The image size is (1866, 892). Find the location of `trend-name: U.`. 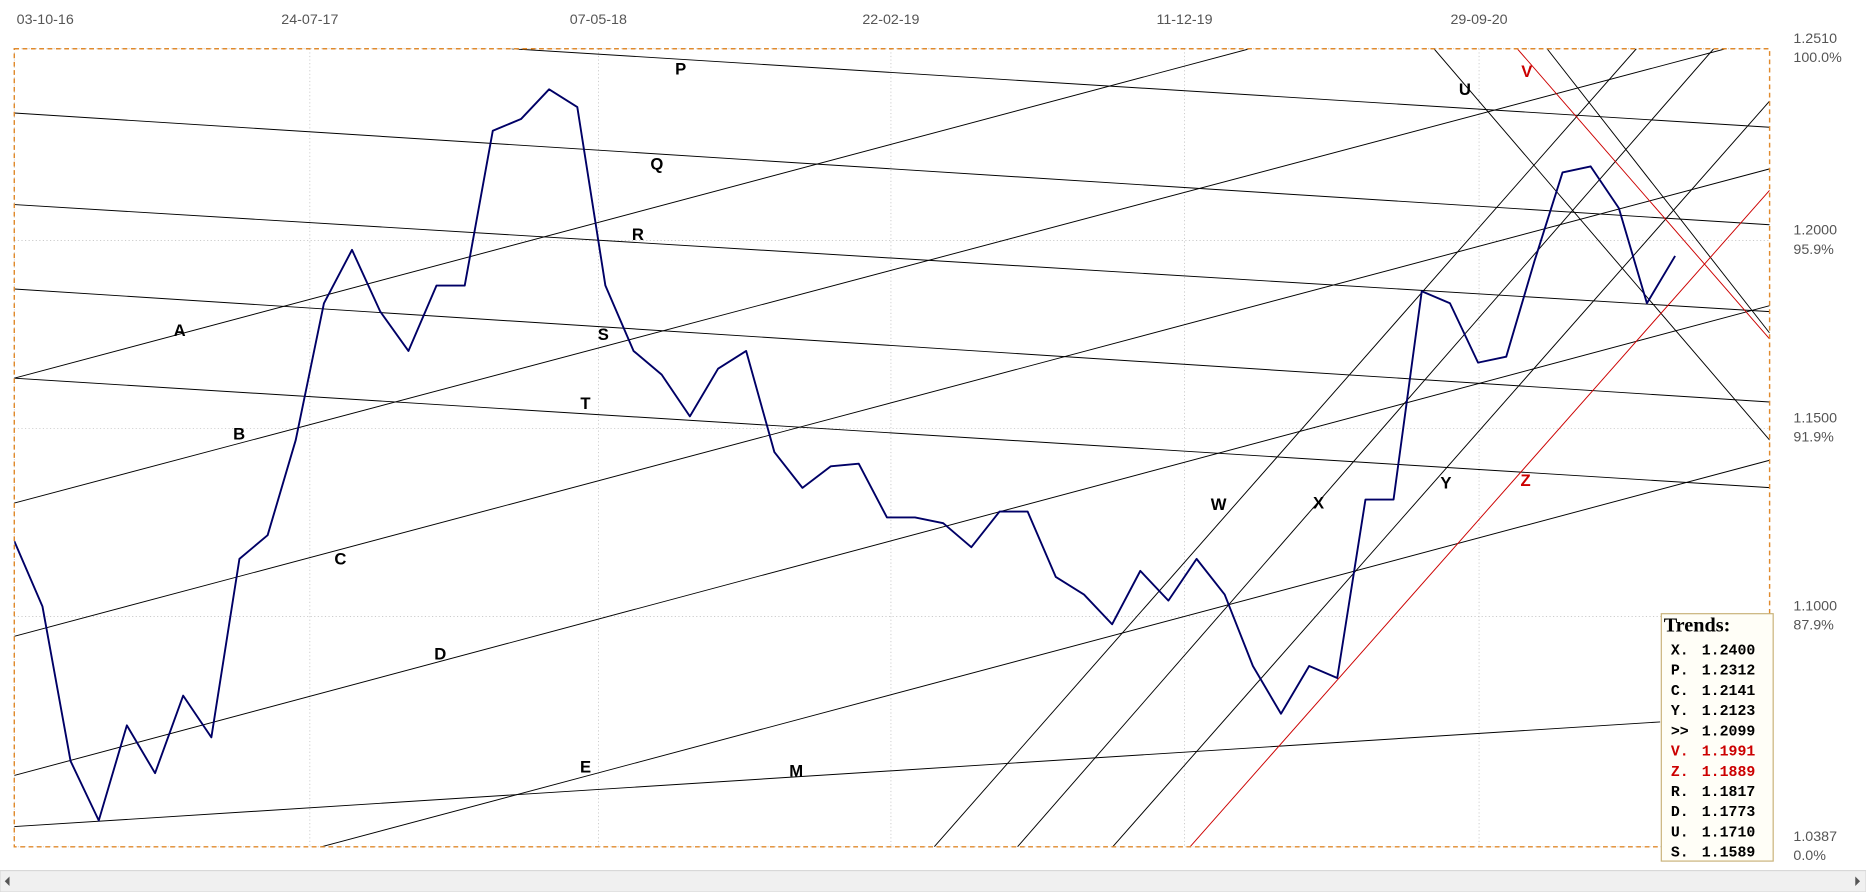

trend-name: U. is located at coordinates (1680, 833).